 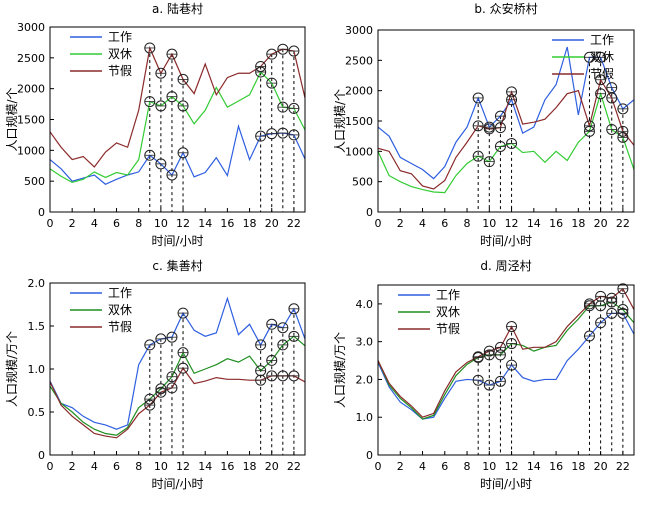 What do you see at coordinates (505, 8) in the screenshot?
I see `chart-title: b. 众安桥村` at bounding box center [505, 8].